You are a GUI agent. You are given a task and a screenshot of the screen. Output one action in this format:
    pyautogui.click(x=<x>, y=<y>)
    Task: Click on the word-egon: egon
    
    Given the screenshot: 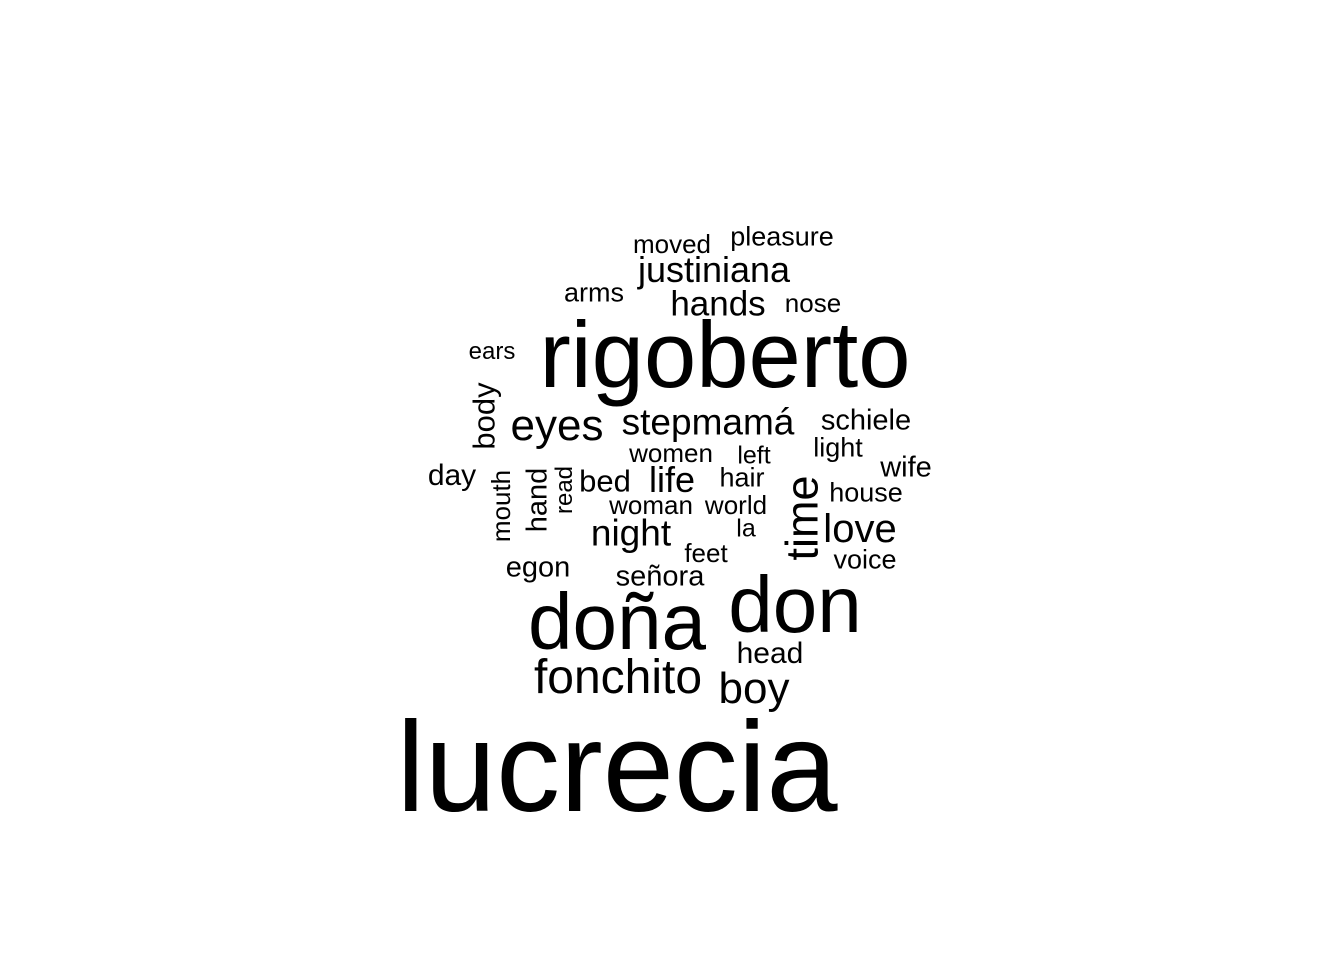 What is the action you would take?
    pyautogui.click(x=538, y=567)
    